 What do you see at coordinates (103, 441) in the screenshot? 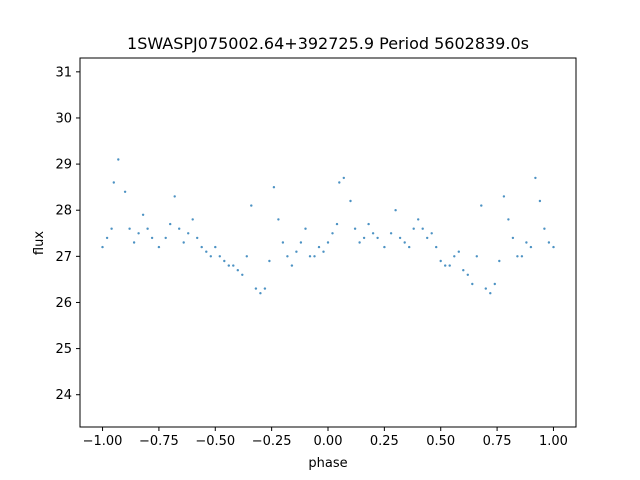
I see `x-tick-label: −1.00` at bounding box center [103, 441].